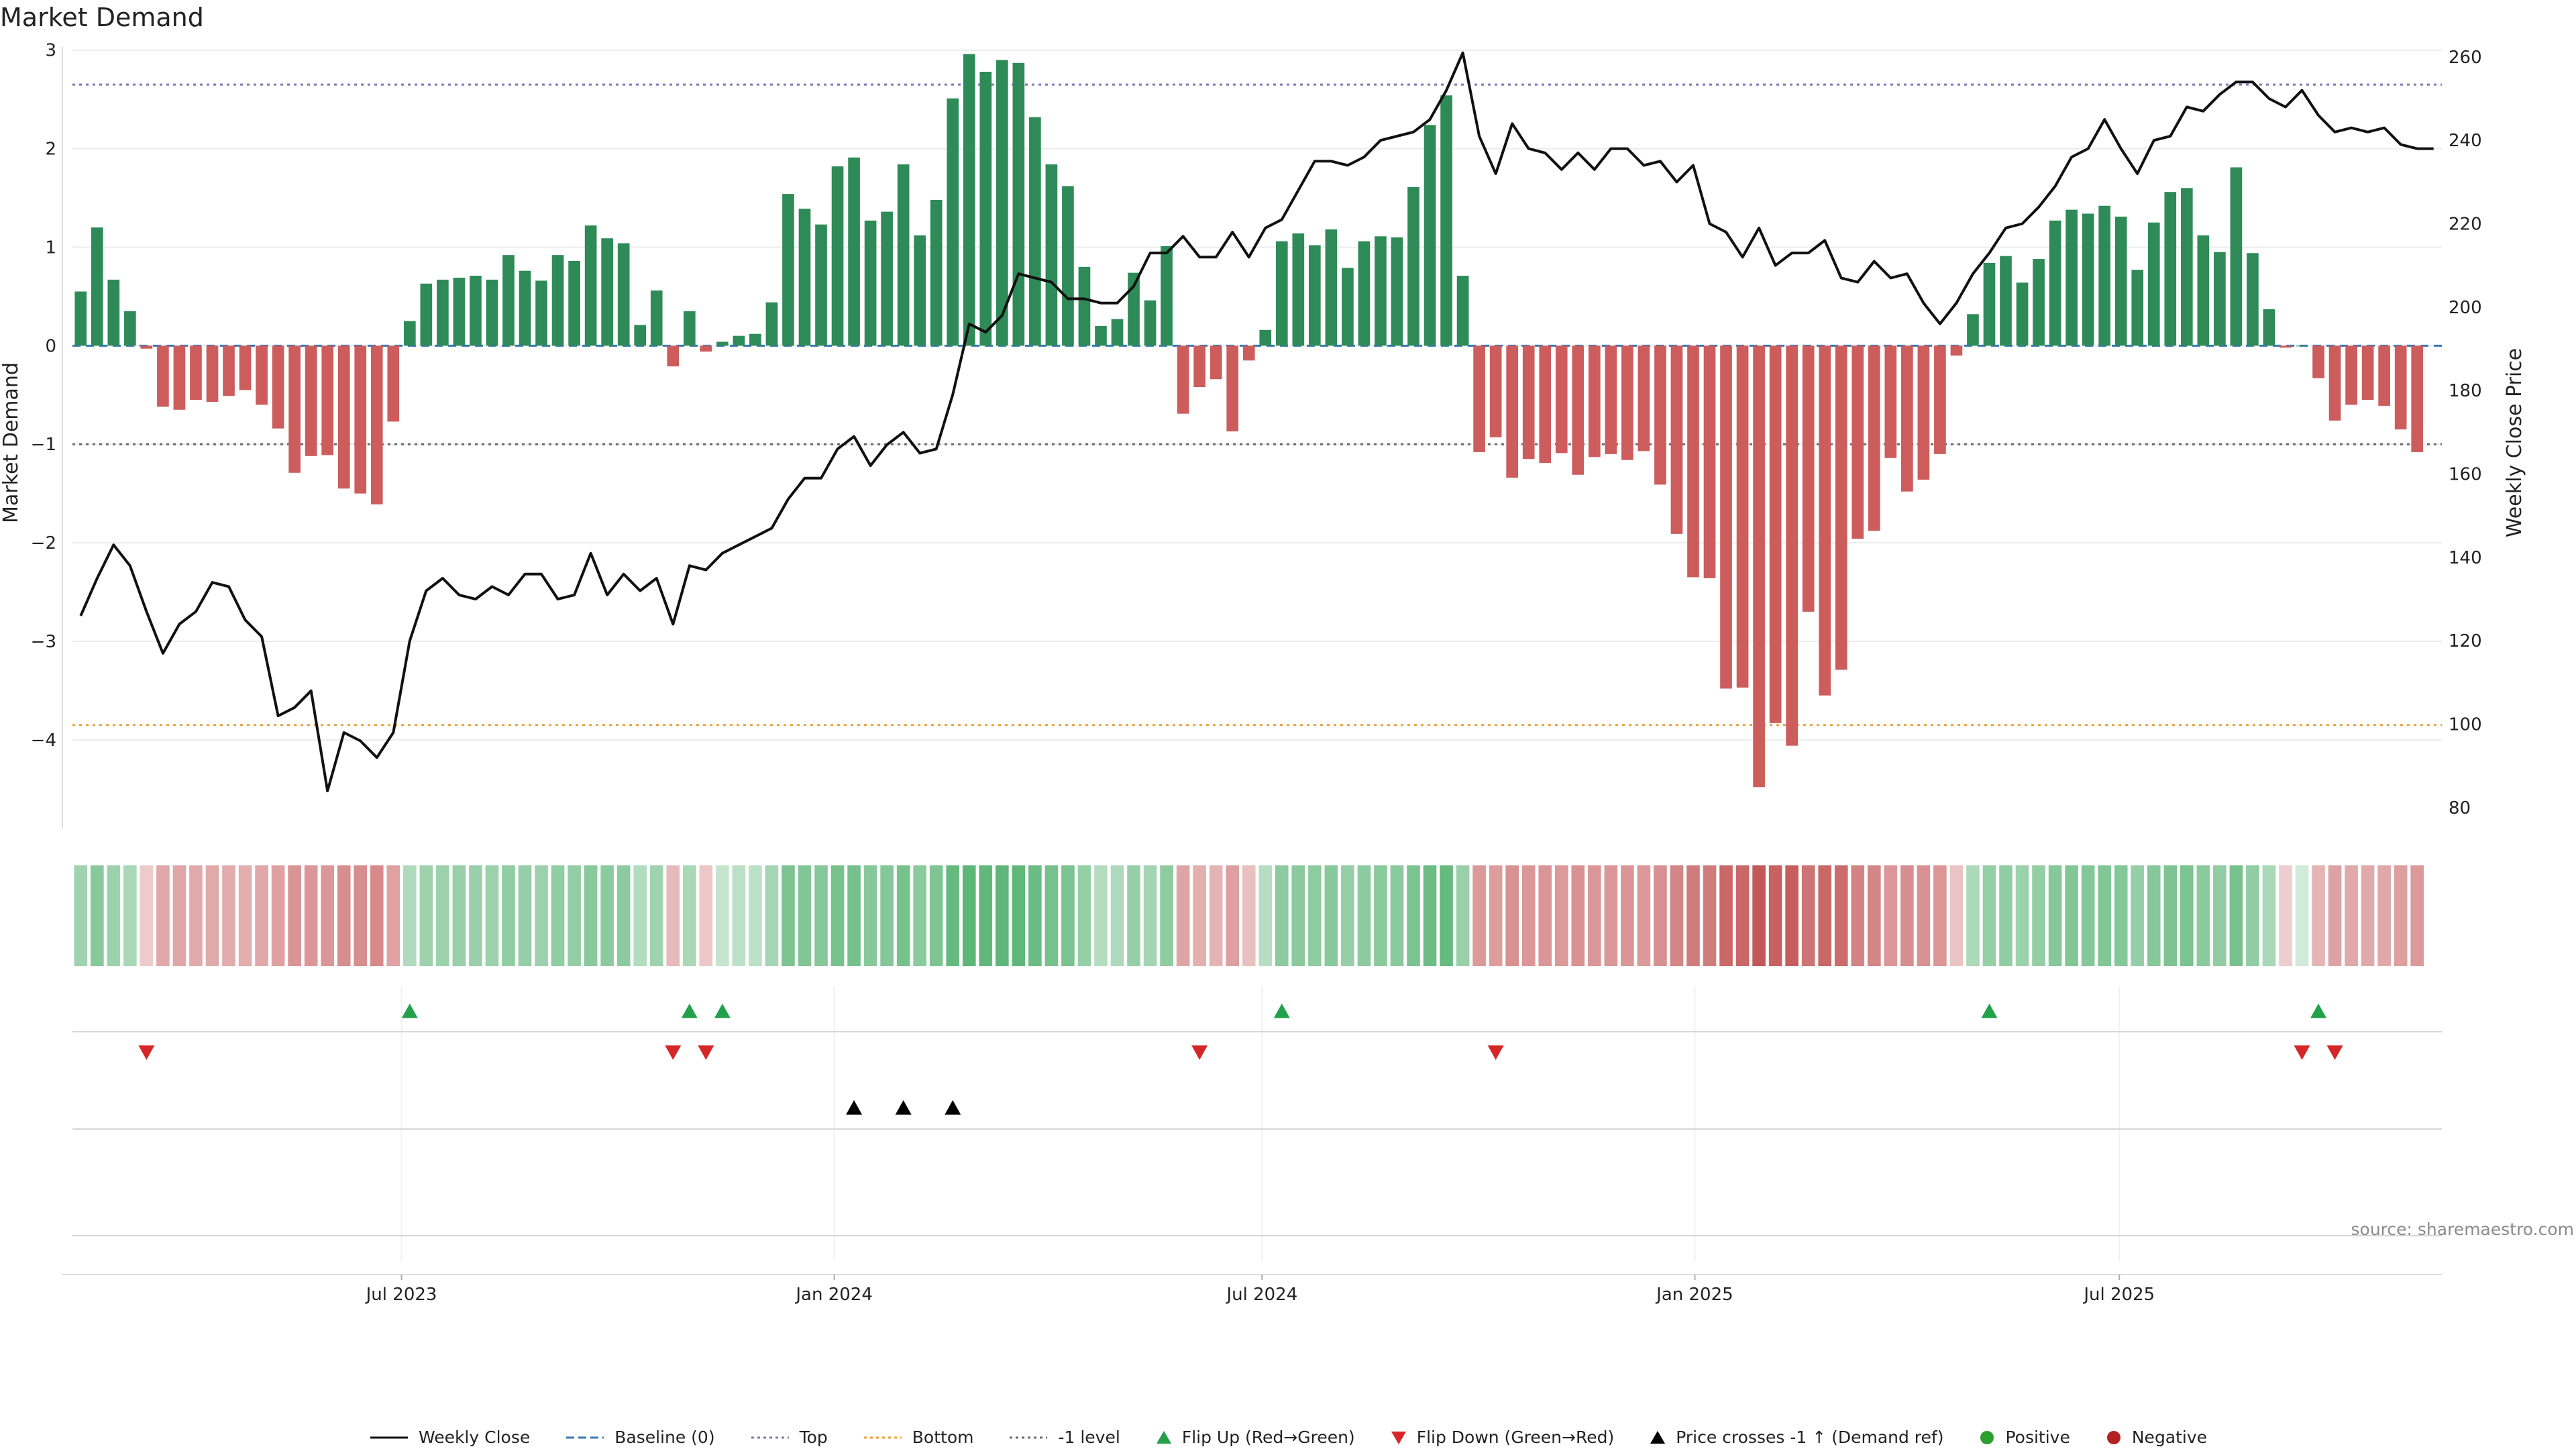 The height and width of the screenshot is (1449, 2576). Describe the element at coordinates (2465, 558) in the screenshot. I see `y2-tick-label: 140` at that location.